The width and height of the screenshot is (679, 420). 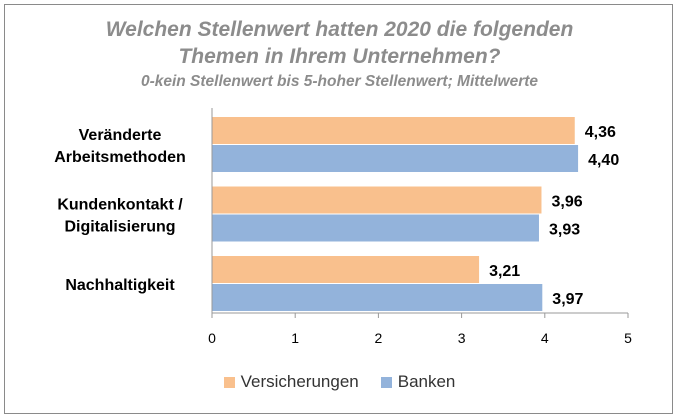 I want to click on legend-item-banken: Banken, so click(x=418, y=382).